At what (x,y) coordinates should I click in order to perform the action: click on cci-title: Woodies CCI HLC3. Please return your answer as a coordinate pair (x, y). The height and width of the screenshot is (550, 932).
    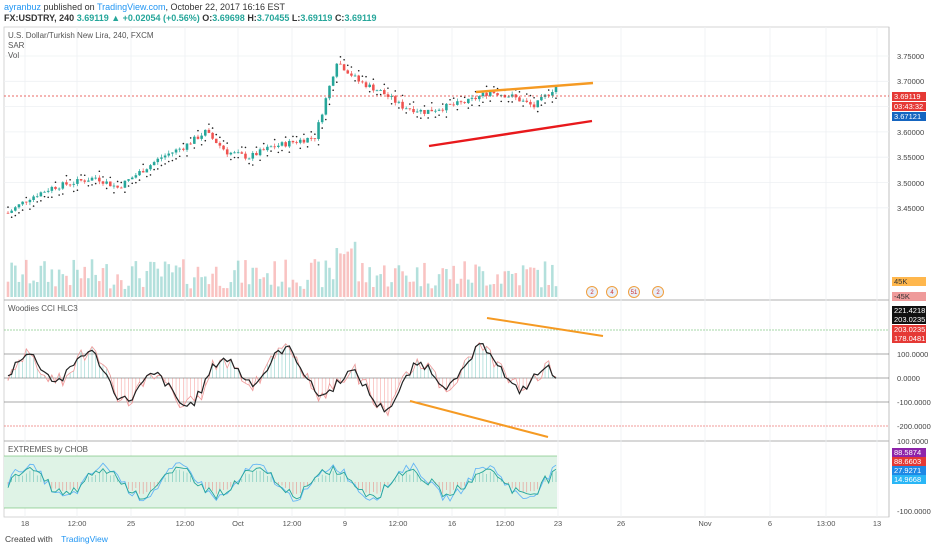
    Looking at the image, I should click on (43, 308).